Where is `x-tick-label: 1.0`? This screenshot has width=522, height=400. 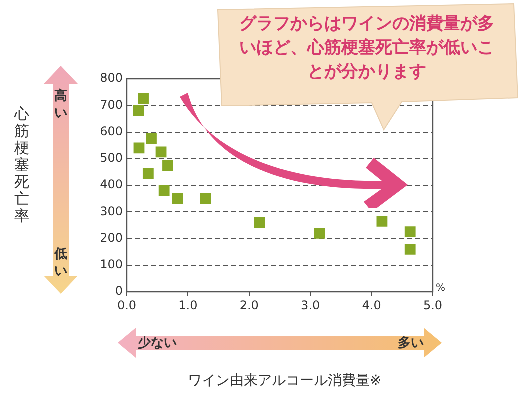
x-tick-label: 1.0 is located at coordinates (188, 305).